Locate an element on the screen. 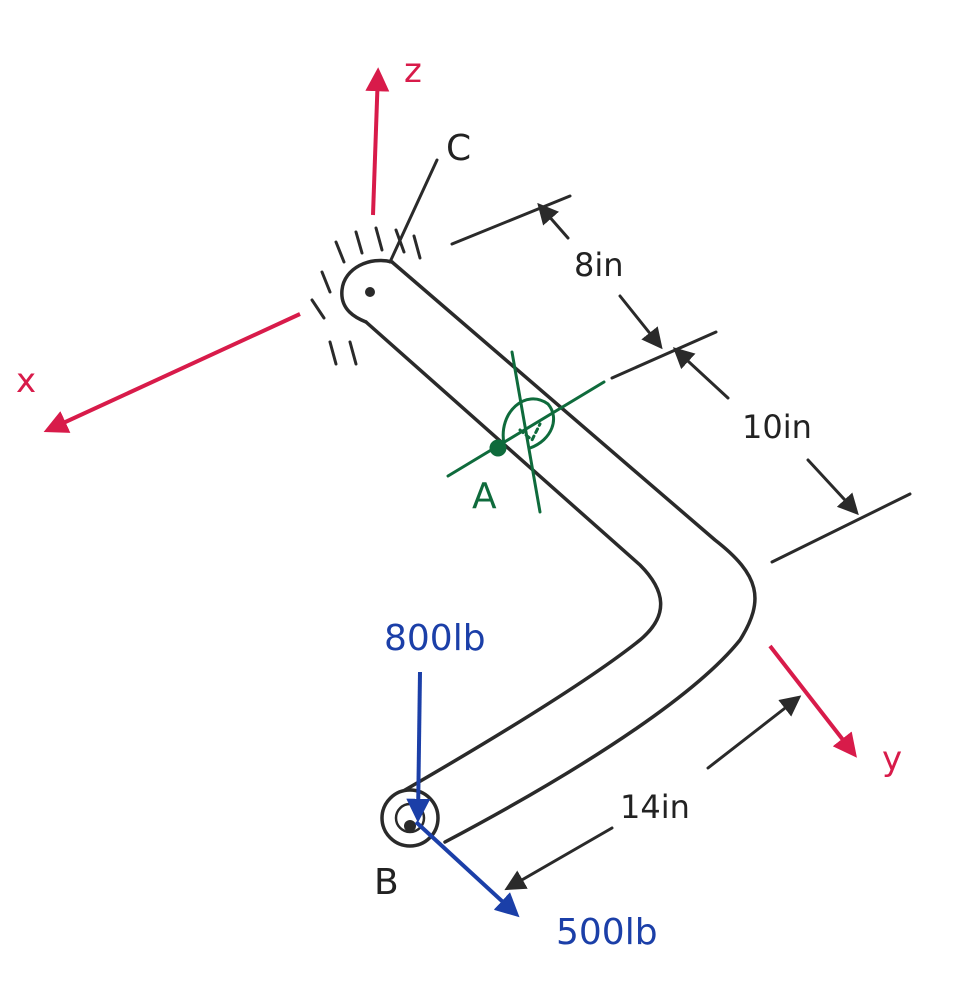  x-axis-arrow is located at coordinates (172, 372).